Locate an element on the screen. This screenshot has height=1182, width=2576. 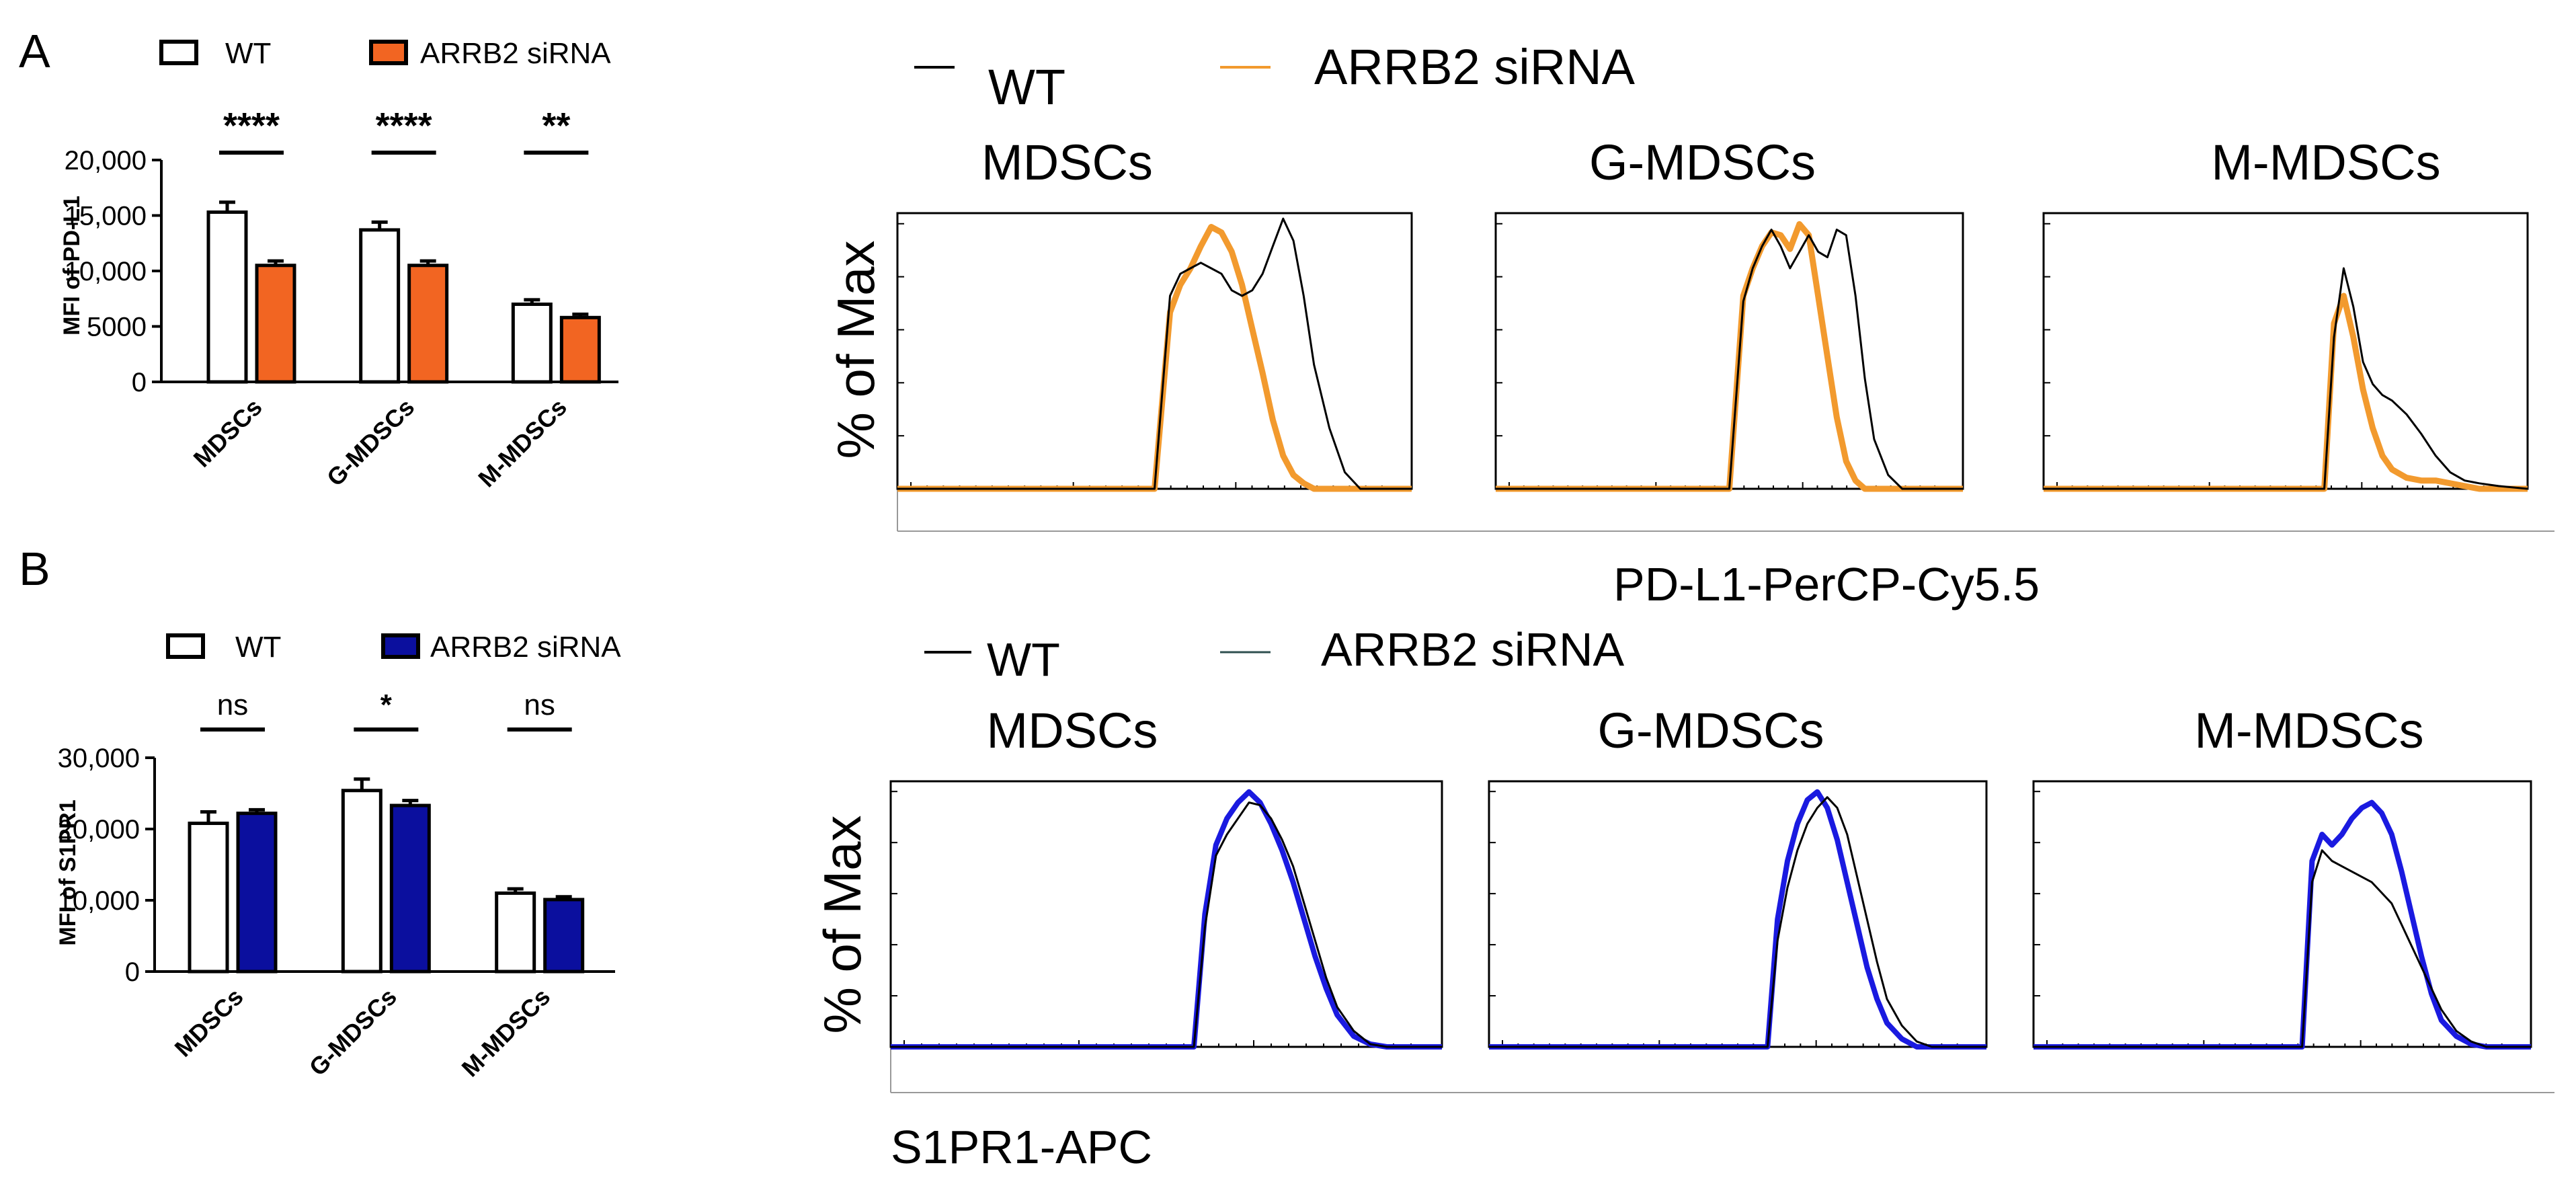
histograms-s1pr1-xlabel: S1PR1-APC is located at coordinates (1021, 1147).